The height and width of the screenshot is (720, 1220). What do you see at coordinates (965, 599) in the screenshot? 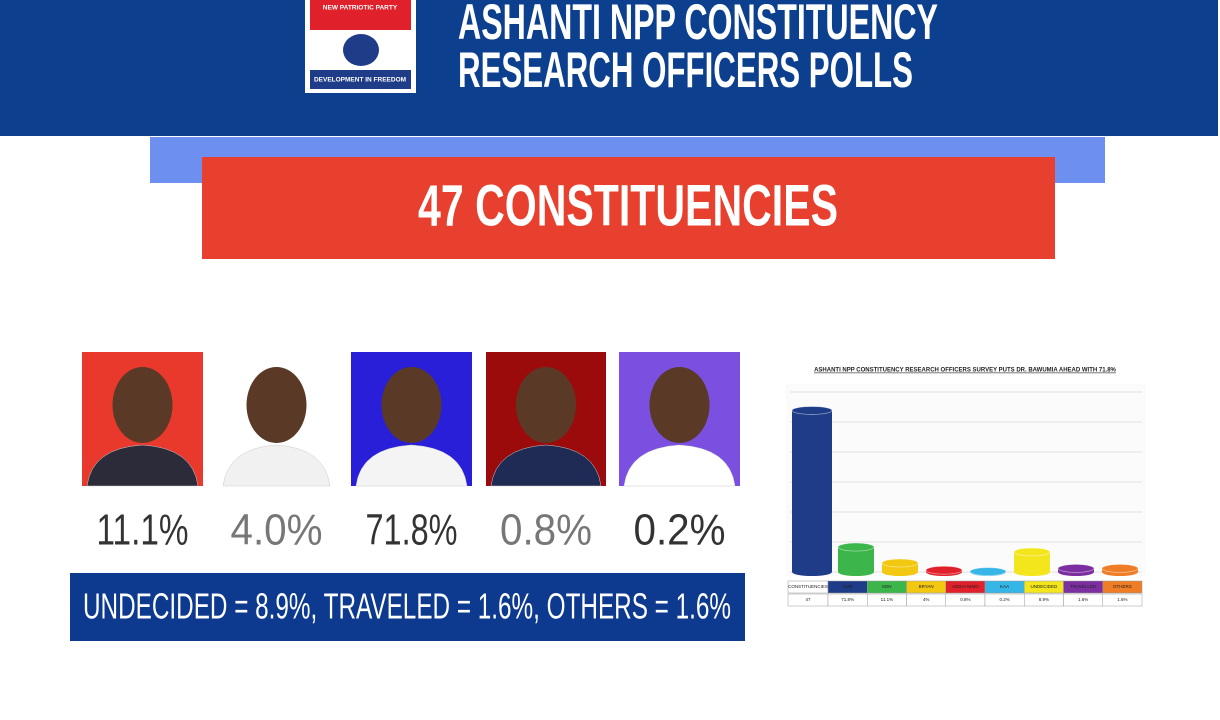
I see `value-label: 0.8%` at bounding box center [965, 599].